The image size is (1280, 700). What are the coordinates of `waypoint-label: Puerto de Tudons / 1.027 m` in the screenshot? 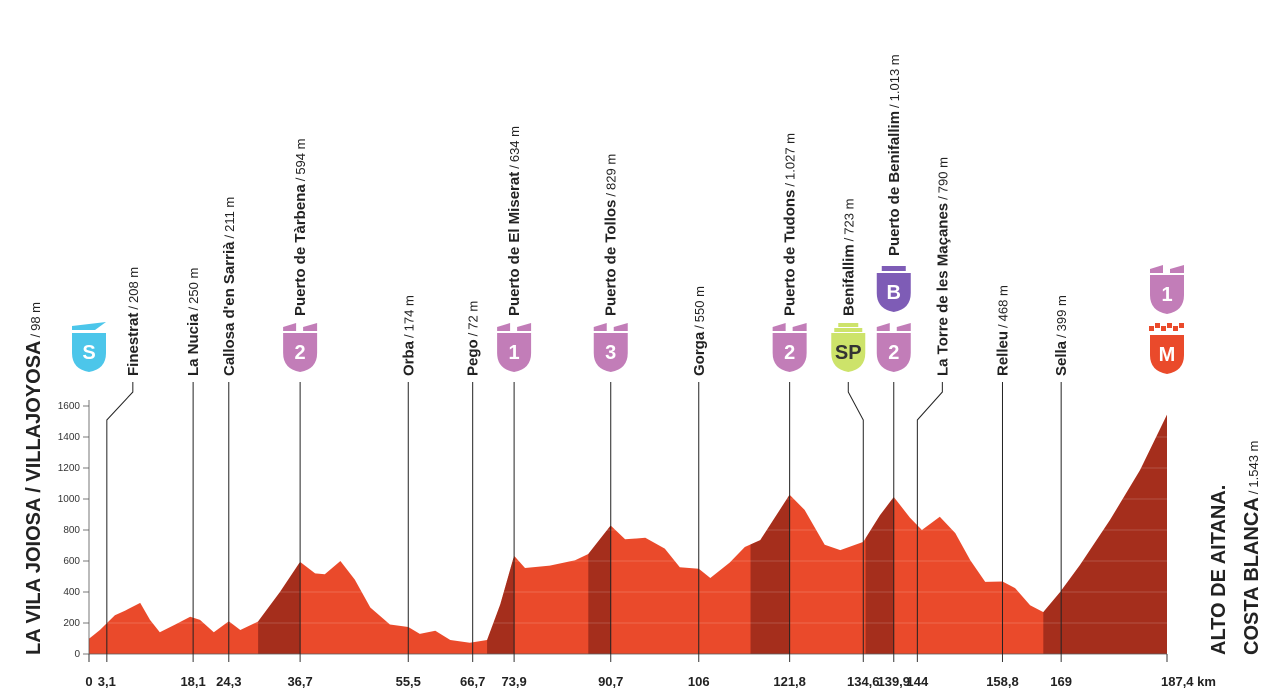 It's located at (790, 224).